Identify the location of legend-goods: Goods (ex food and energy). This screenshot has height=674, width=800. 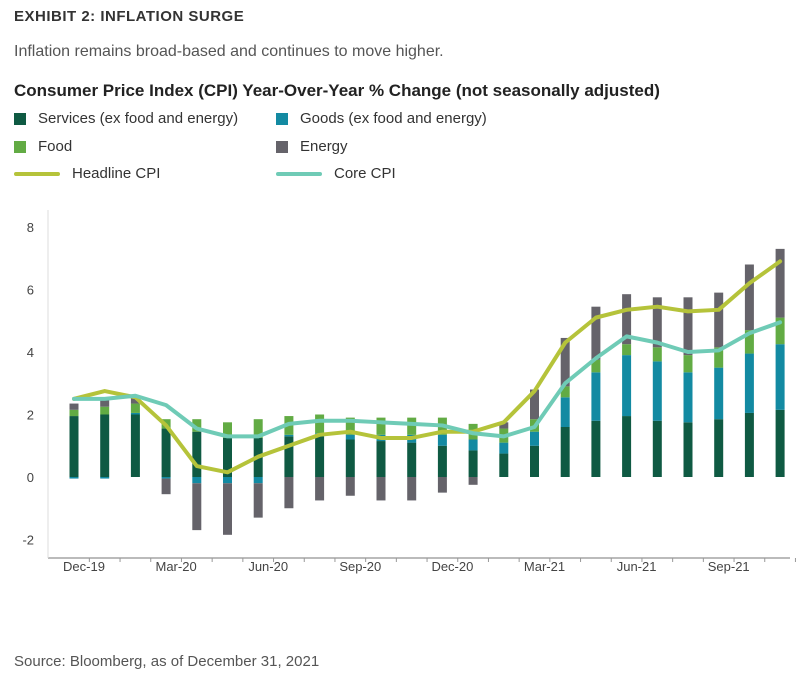
(381, 118).